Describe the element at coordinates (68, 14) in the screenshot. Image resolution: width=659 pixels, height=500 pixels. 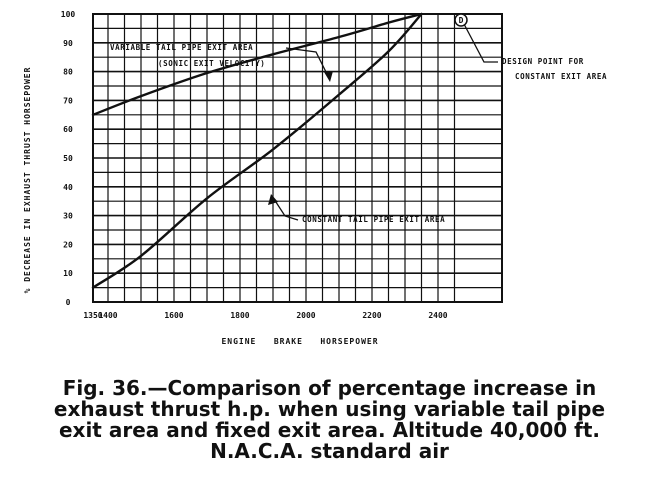
I see `y-tick-label: 100` at that location.